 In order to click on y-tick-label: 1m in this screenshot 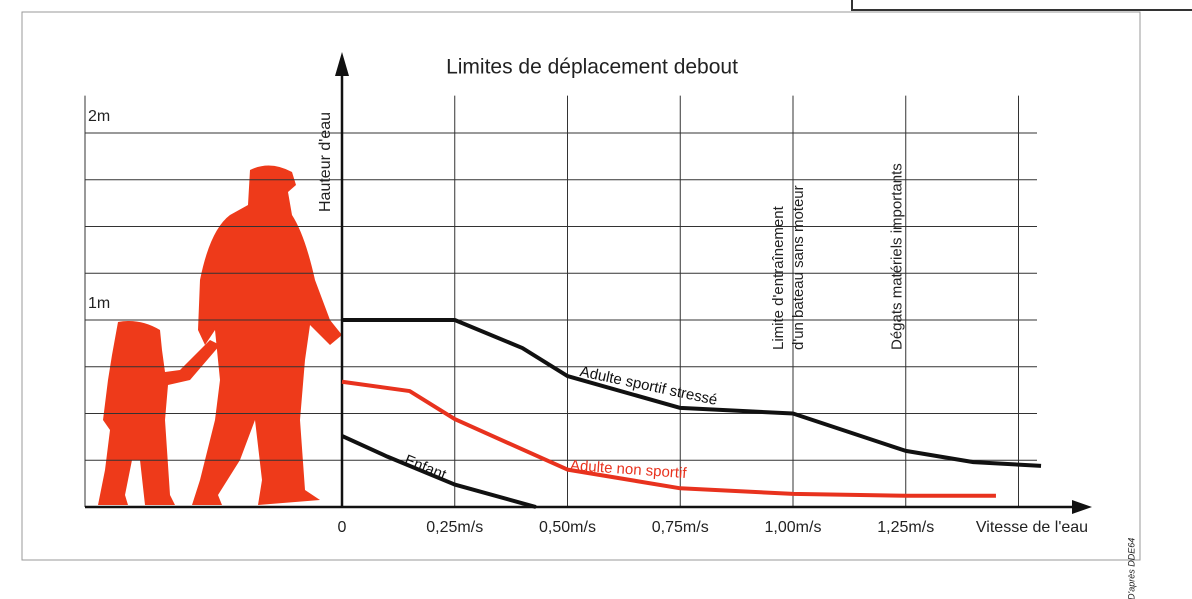, I will do `click(99, 303)`.